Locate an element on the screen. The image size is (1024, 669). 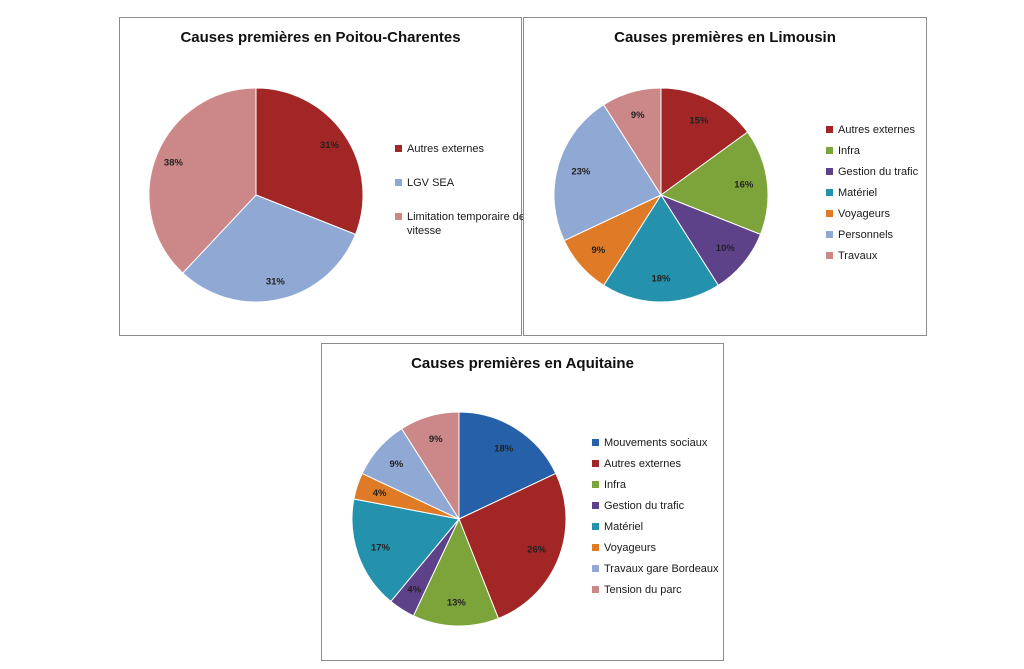
legend-item: Personnels is located at coordinates (859, 235).